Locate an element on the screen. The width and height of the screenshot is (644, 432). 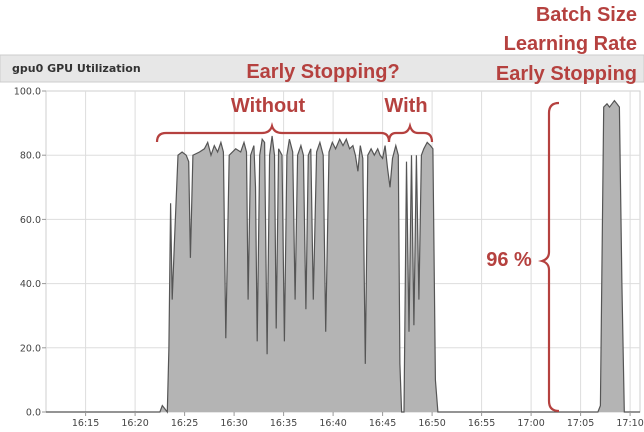
x-tick-label: 17:05 is located at coordinates (580, 423).